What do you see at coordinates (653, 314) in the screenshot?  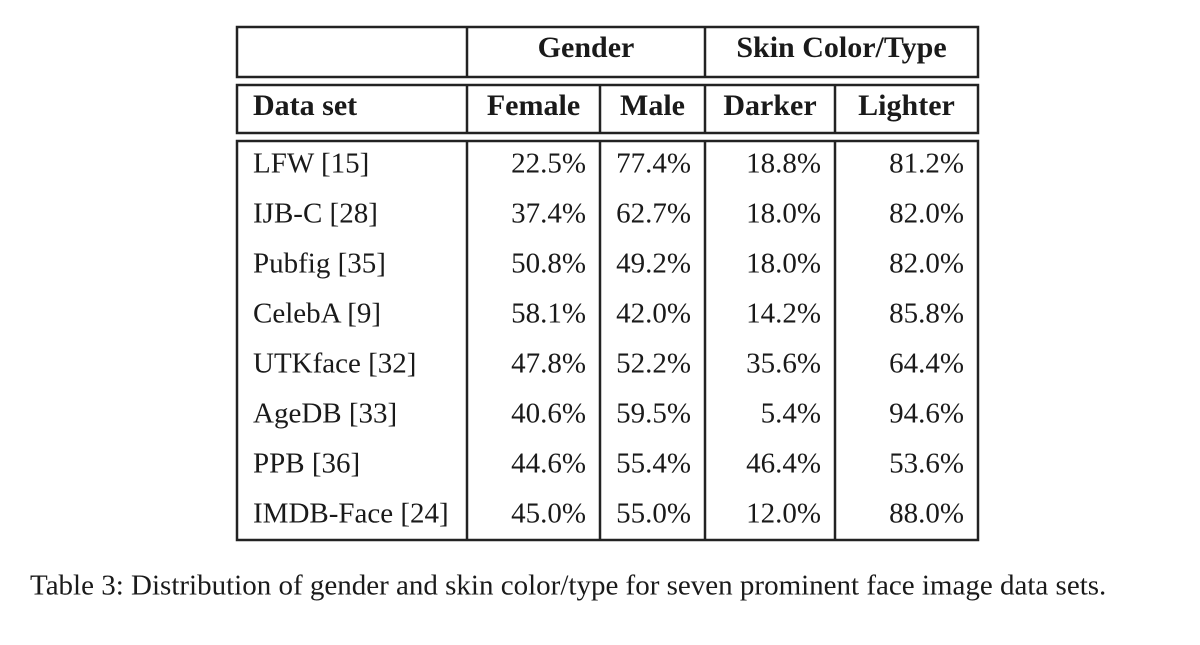 I see `cell: 42.0%` at bounding box center [653, 314].